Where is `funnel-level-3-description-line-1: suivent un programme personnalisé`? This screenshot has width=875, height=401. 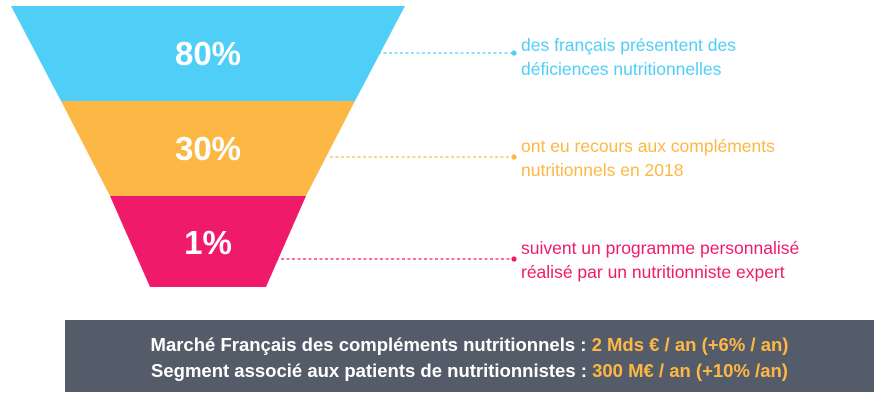
funnel-level-3-description-line-1: suivent un programme personnalisé is located at coordinates (660, 248).